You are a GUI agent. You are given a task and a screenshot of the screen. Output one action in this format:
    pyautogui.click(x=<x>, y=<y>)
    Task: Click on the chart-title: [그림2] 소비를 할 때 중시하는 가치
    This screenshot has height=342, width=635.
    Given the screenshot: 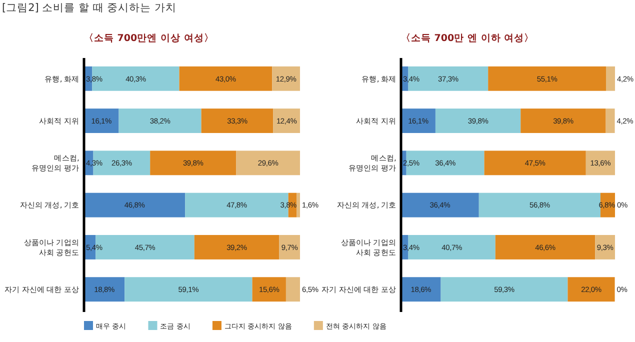 What is the action you would take?
    pyautogui.click(x=89, y=8)
    